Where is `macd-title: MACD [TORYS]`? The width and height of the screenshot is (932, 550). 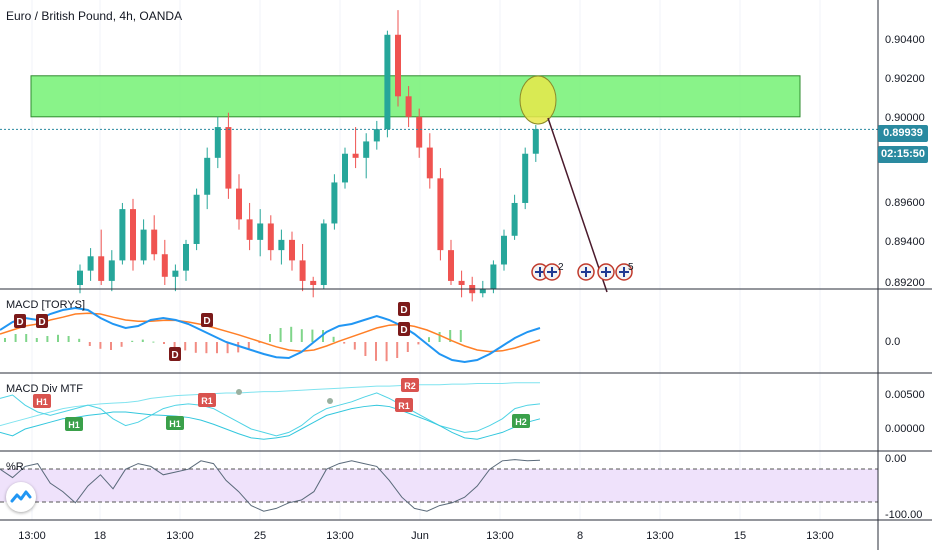 macd-title: MACD [TORYS] is located at coordinates (46, 305).